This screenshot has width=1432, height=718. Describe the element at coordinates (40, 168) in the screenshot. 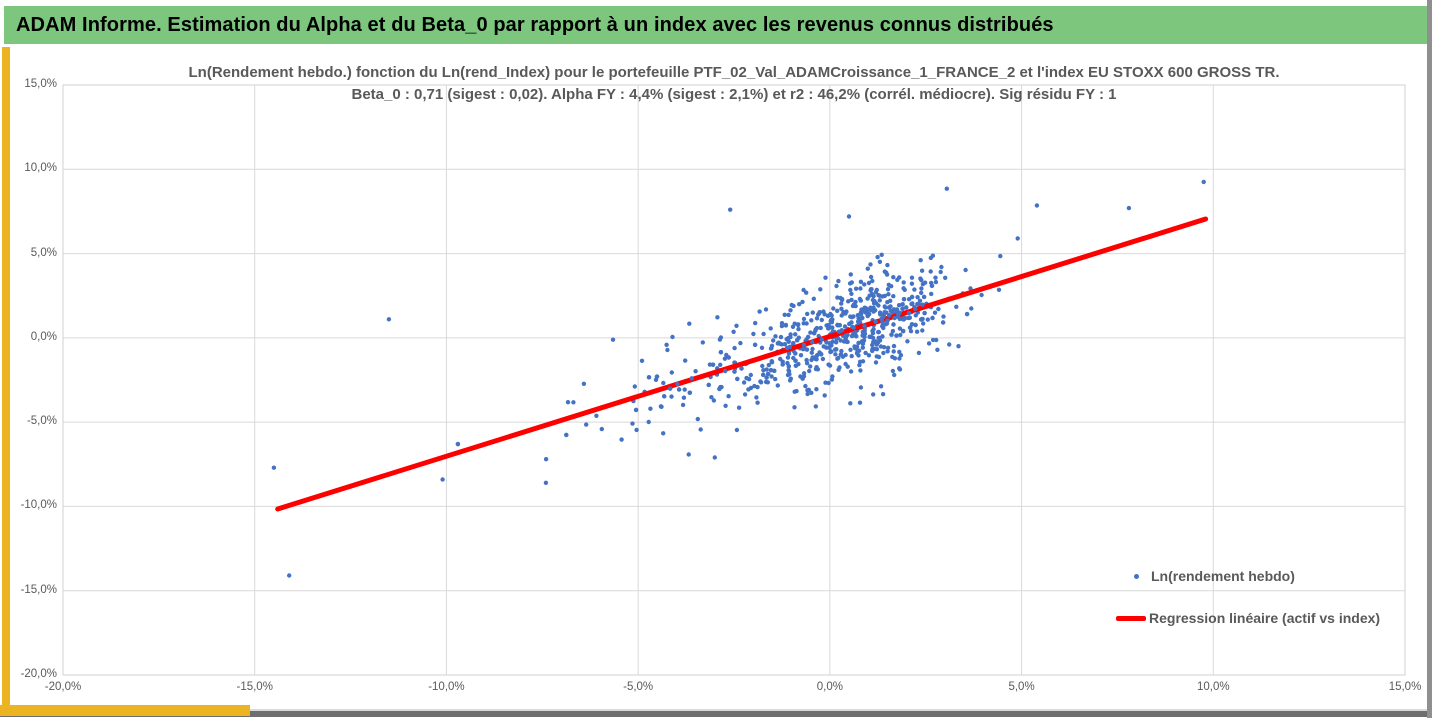

I see `y-tick-label: 10,0%` at that location.